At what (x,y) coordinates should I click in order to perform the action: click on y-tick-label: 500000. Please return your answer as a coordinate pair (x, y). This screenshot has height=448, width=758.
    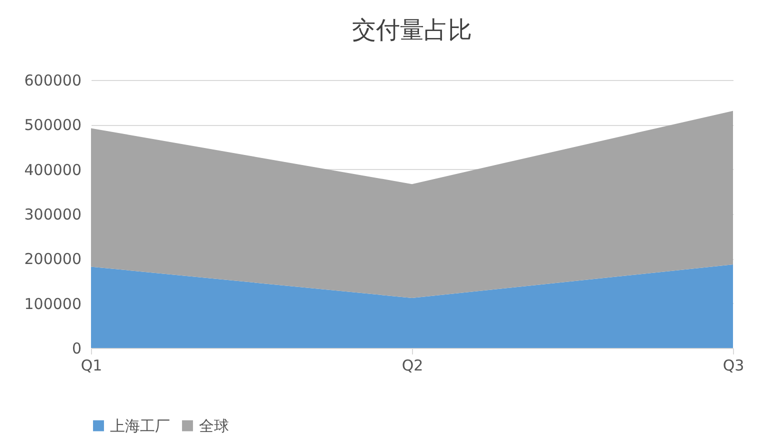
    Looking at the image, I should click on (53, 125).